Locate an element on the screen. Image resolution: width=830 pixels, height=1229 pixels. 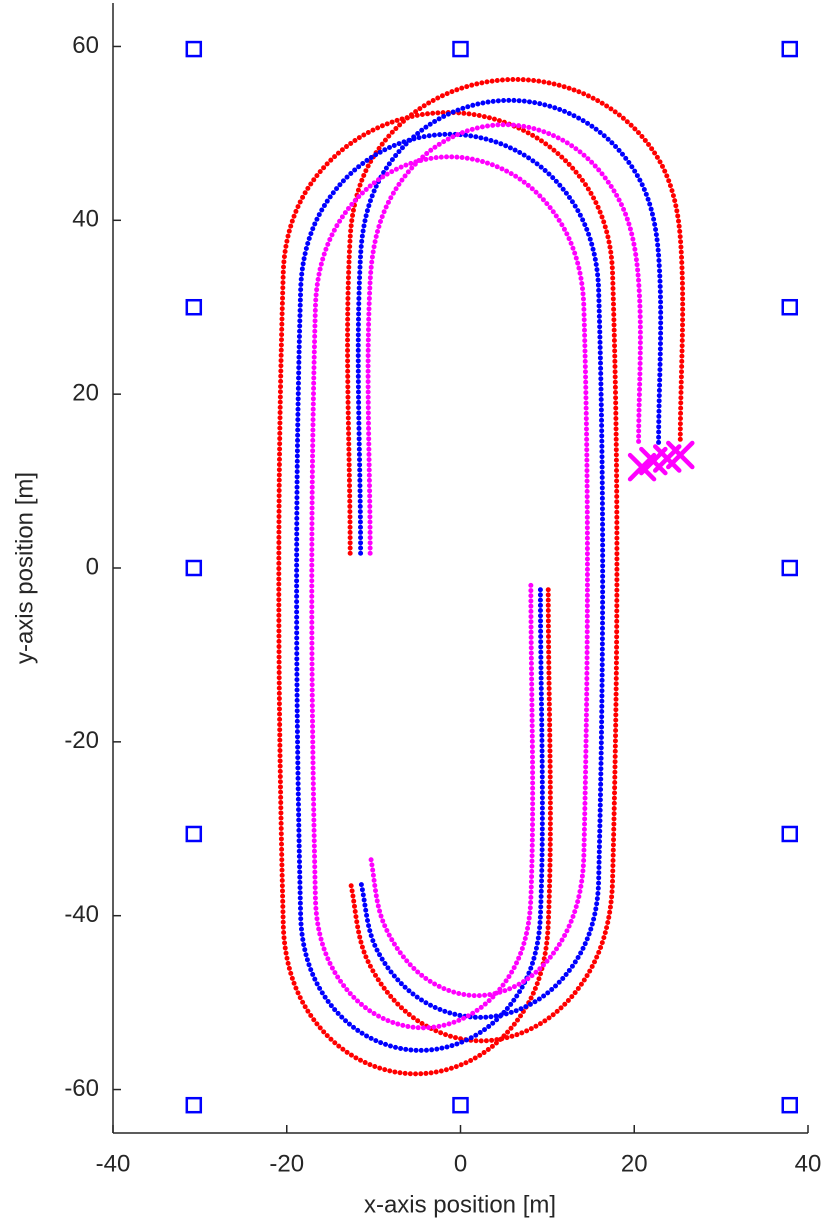
x-tick-label: 40 is located at coordinates (808, 1163).